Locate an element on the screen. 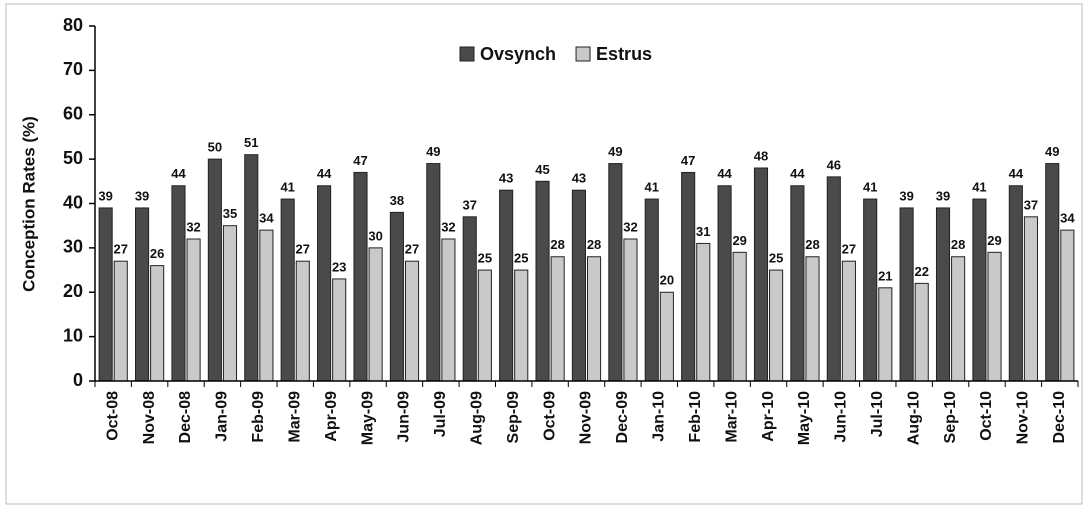 The height and width of the screenshot is (508, 1085). x-tick-label: Dec-10 is located at coordinates (1059, 417).